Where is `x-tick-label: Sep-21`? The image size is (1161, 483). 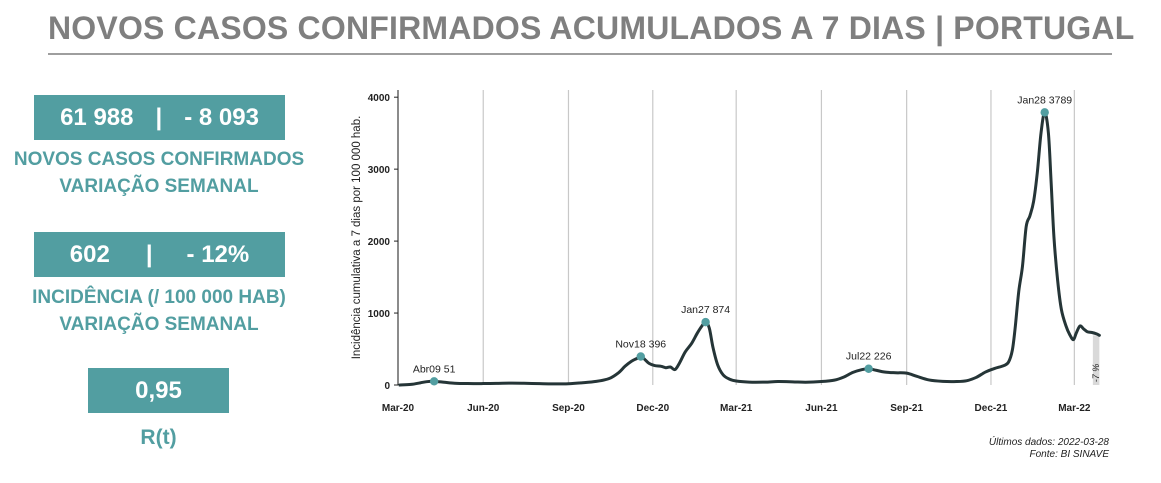 x-tick-label: Sep-21 is located at coordinates (906, 408).